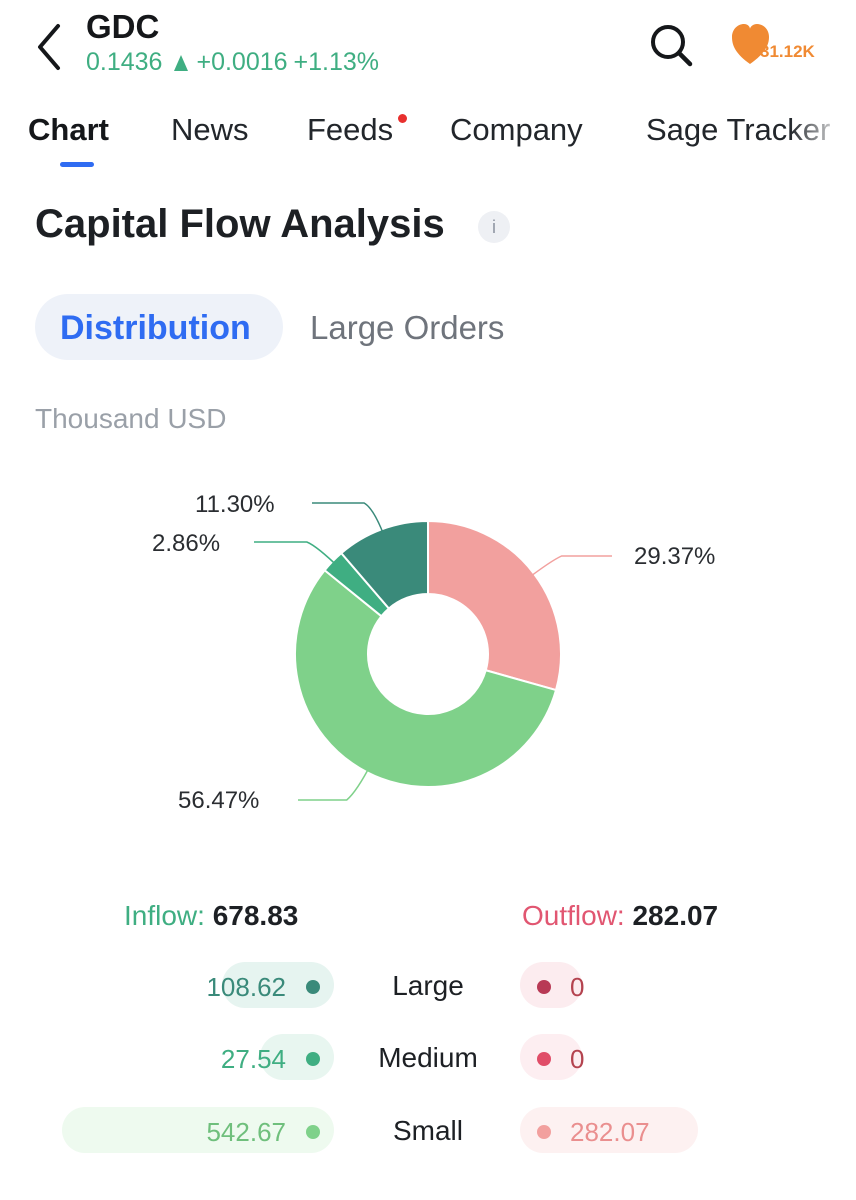 This screenshot has width=856, height=1200. I want to click on slice-inflow-large, so click(384, 564).